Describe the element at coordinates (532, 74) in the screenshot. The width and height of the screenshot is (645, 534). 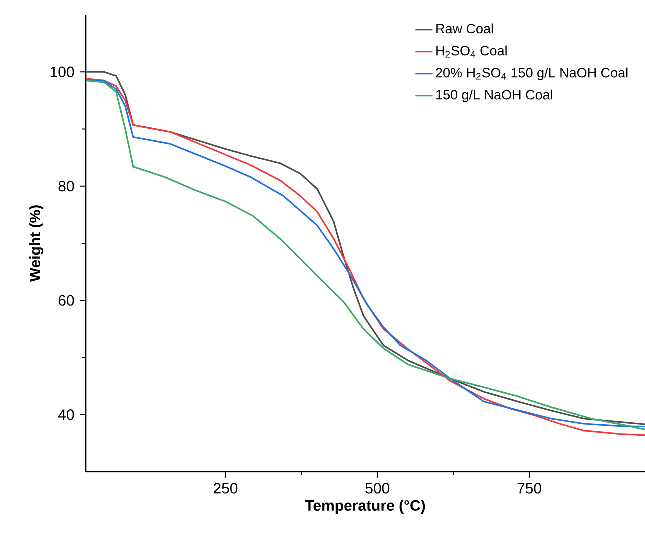
I see `legend-label: 20% H$_{2}$SO$_{4}$ 150 g/L NaOH Coal` at that location.